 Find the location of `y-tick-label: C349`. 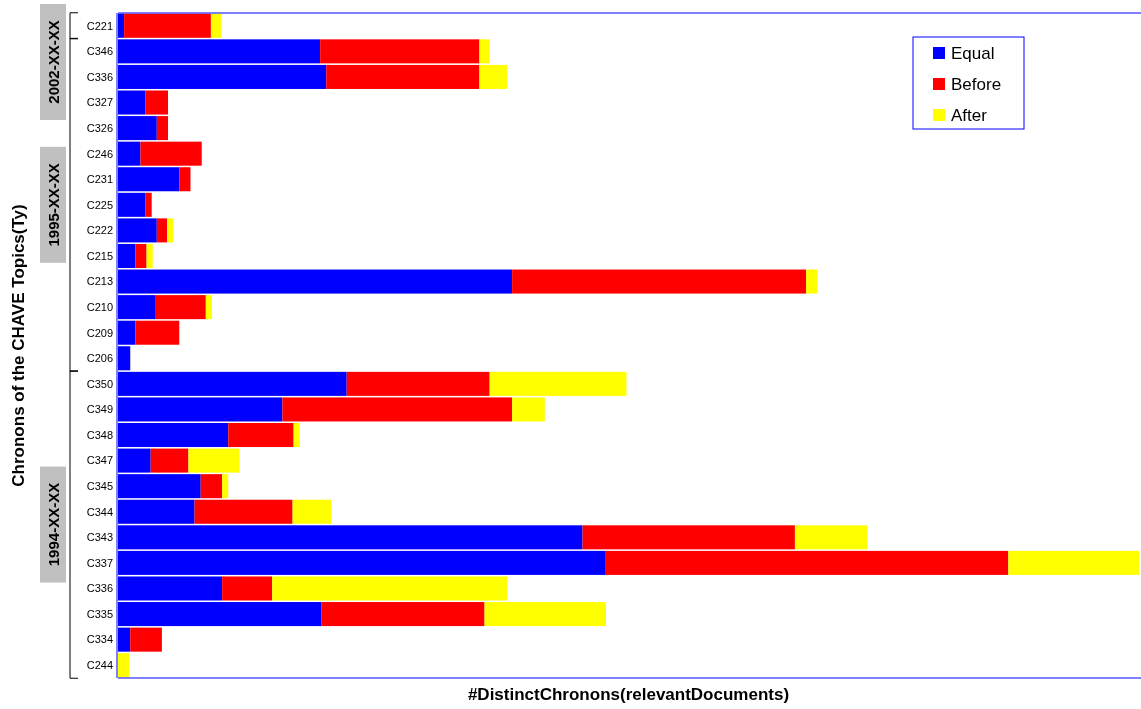

y-tick-label: C349 is located at coordinates (99, 409).